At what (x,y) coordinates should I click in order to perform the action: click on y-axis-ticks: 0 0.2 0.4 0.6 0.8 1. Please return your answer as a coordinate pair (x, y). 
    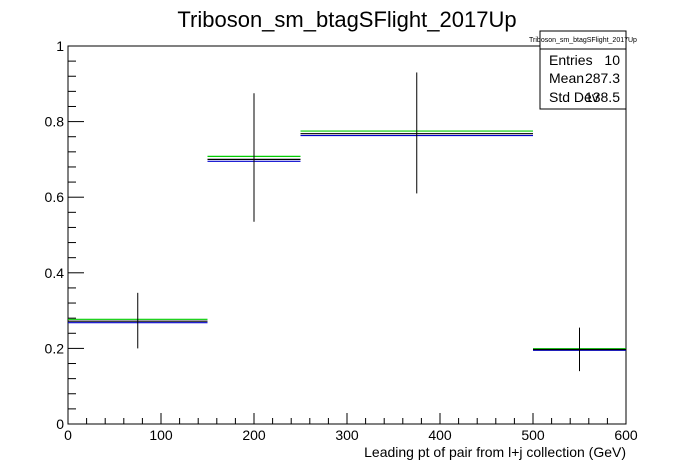
    Looking at the image, I should click on (64, 235).